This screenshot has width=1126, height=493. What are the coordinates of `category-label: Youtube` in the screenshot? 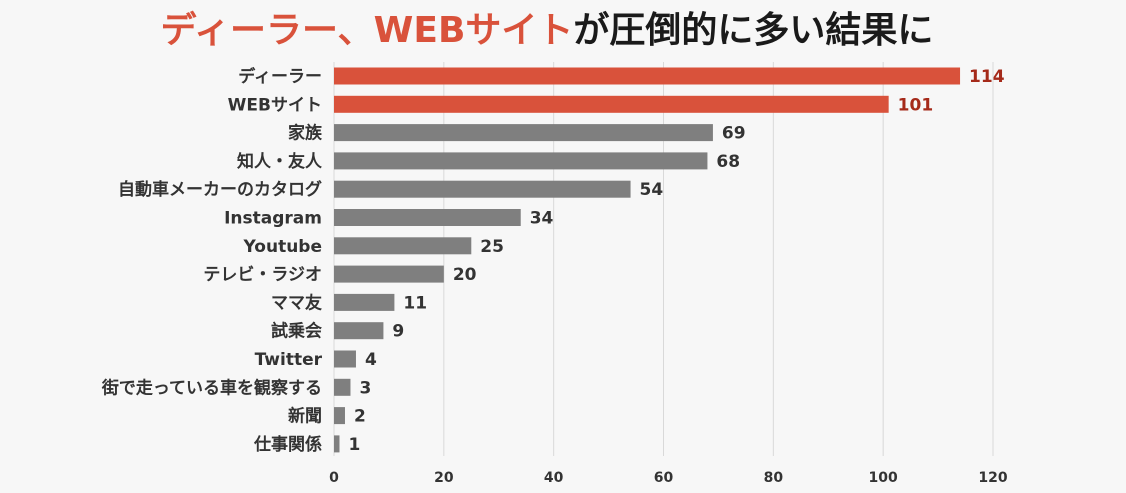 It's located at (282, 247).